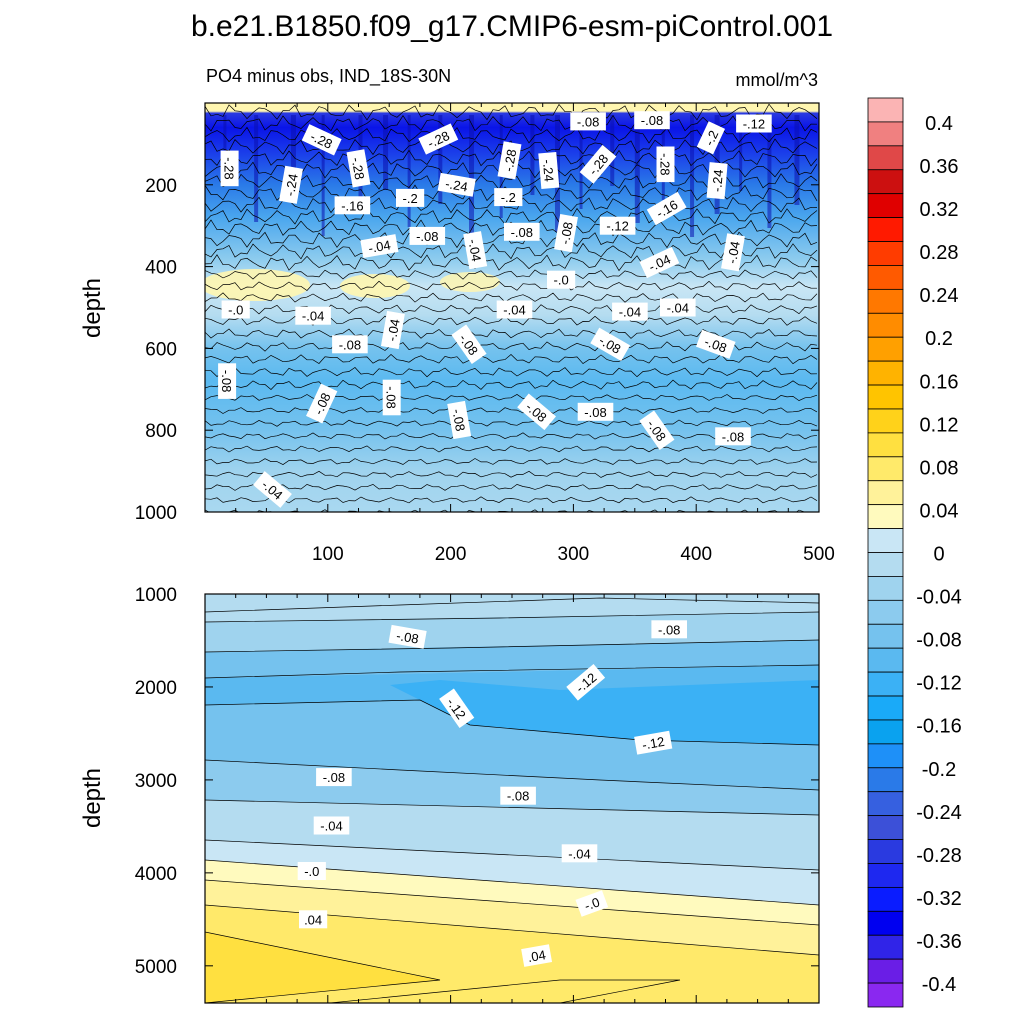 The width and height of the screenshot is (1024, 1024). What do you see at coordinates (537, 955) in the screenshot?
I see `contour-label: .04` at bounding box center [537, 955].